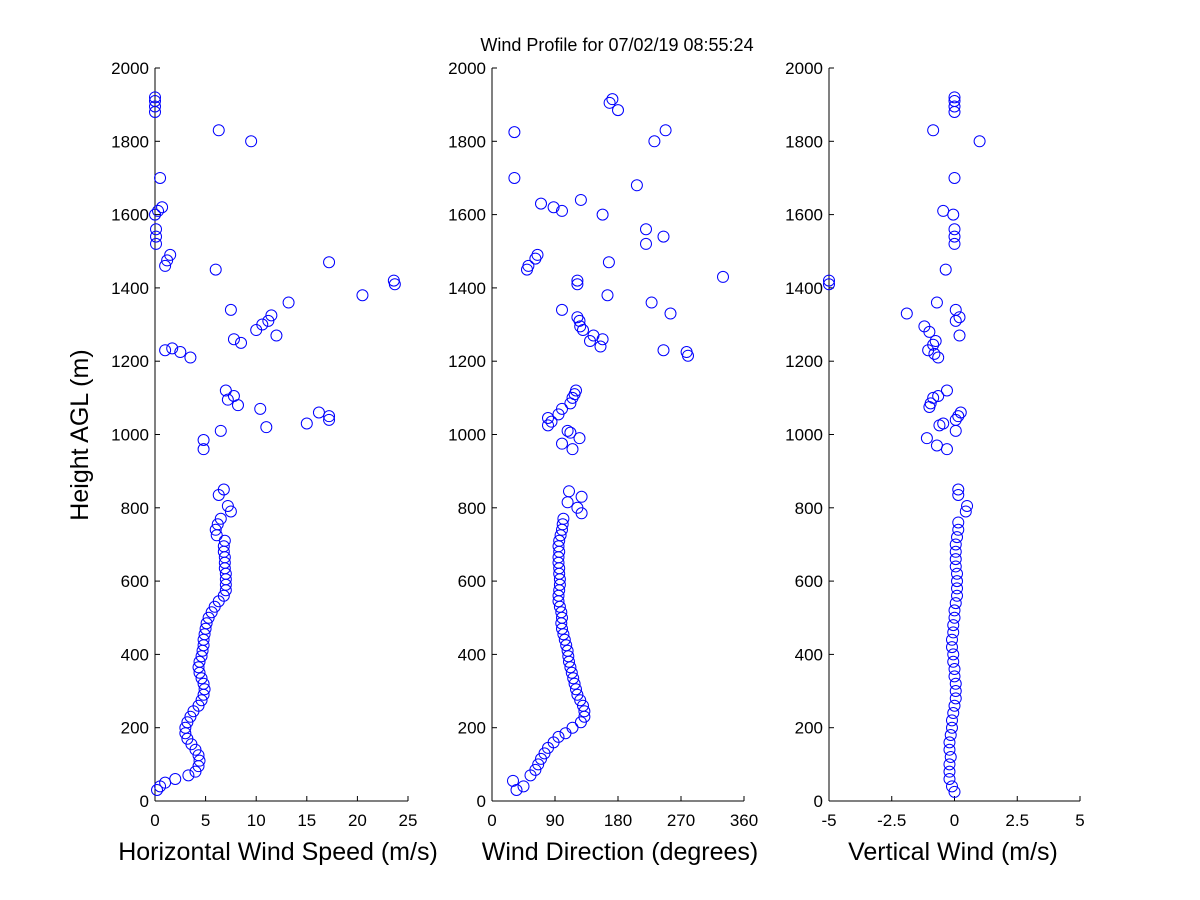 This screenshot has width=1200, height=900. I want to click on vertical-y-tick-label: 2000, so click(804, 68).